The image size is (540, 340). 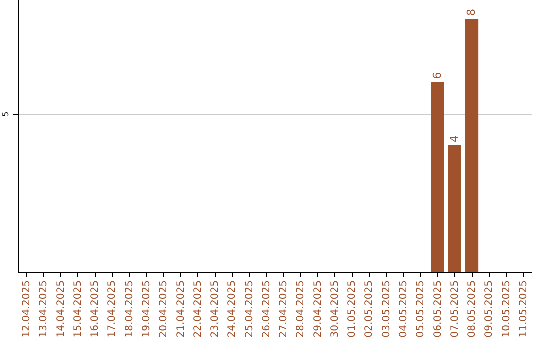 What do you see at coordinates (284, 309) in the screenshot?
I see `x-tick-label: 27.04.2025` at bounding box center [284, 309].